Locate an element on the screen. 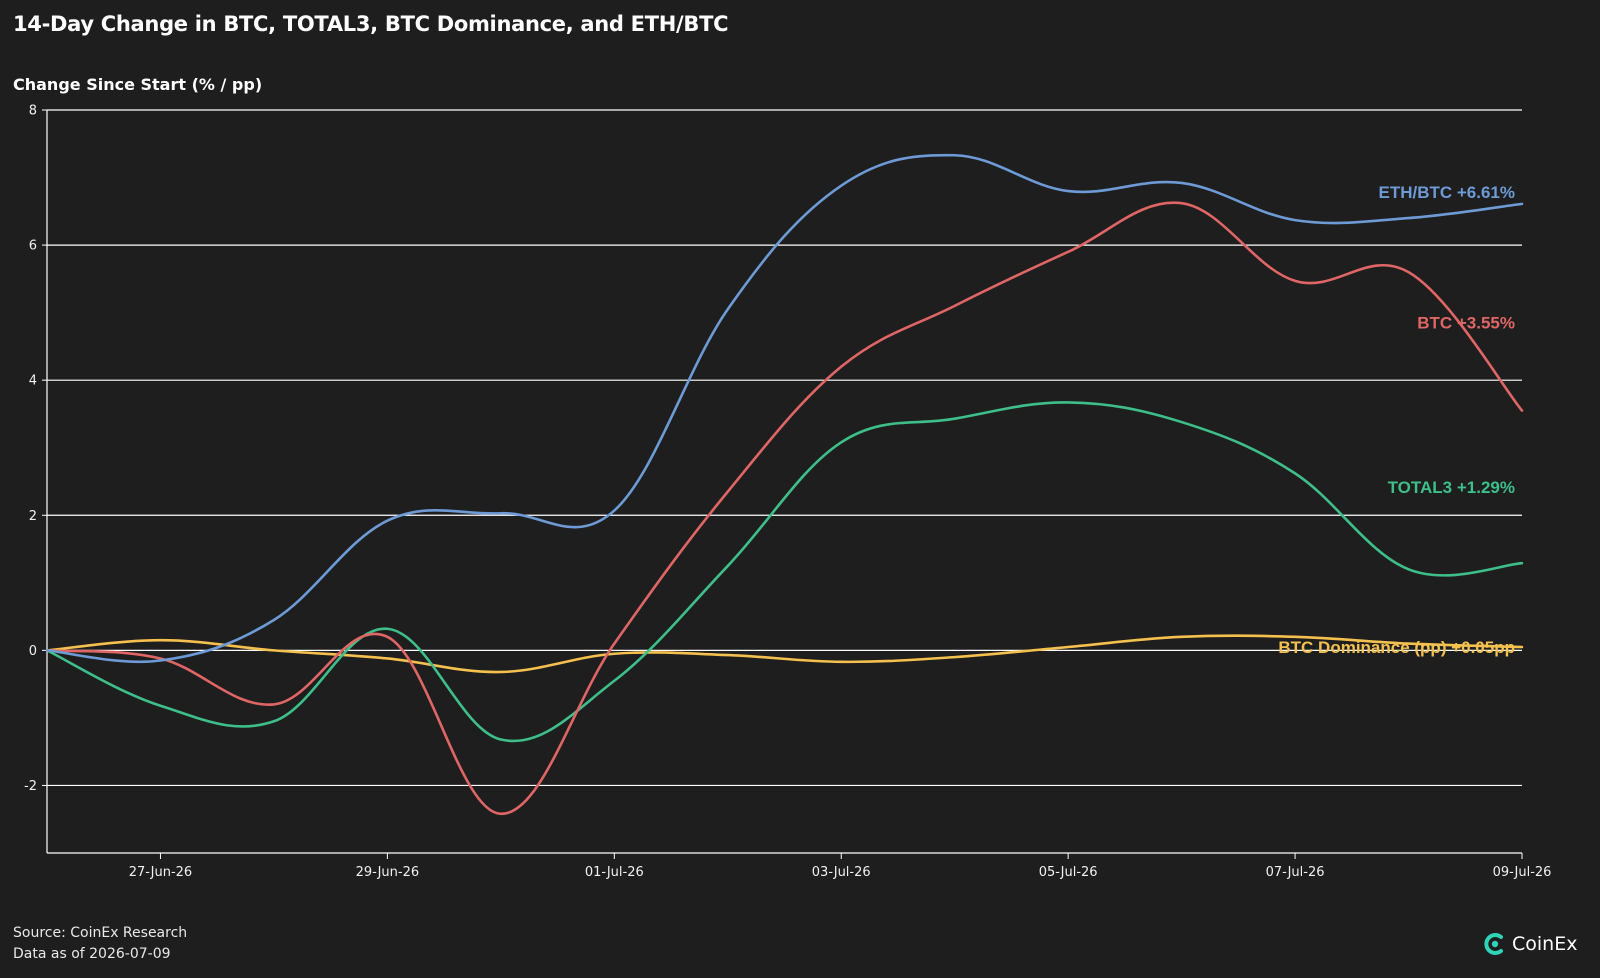  x-tick-label: 01-Jul-26 is located at coordinates (614, 872).